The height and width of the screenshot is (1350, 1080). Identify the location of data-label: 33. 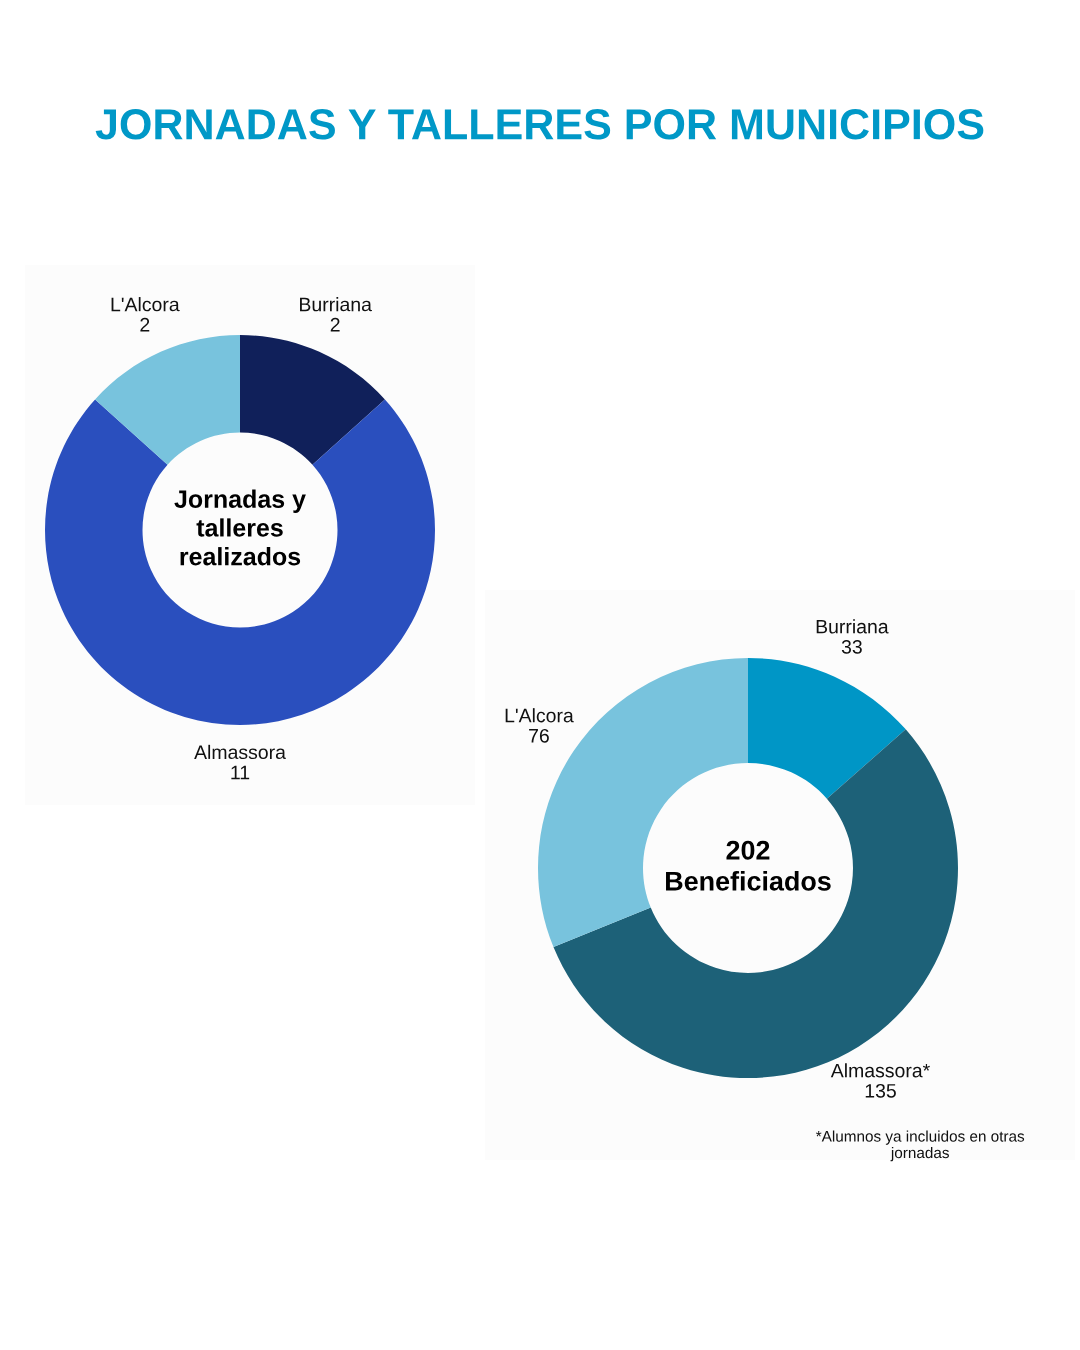
(851, 646).